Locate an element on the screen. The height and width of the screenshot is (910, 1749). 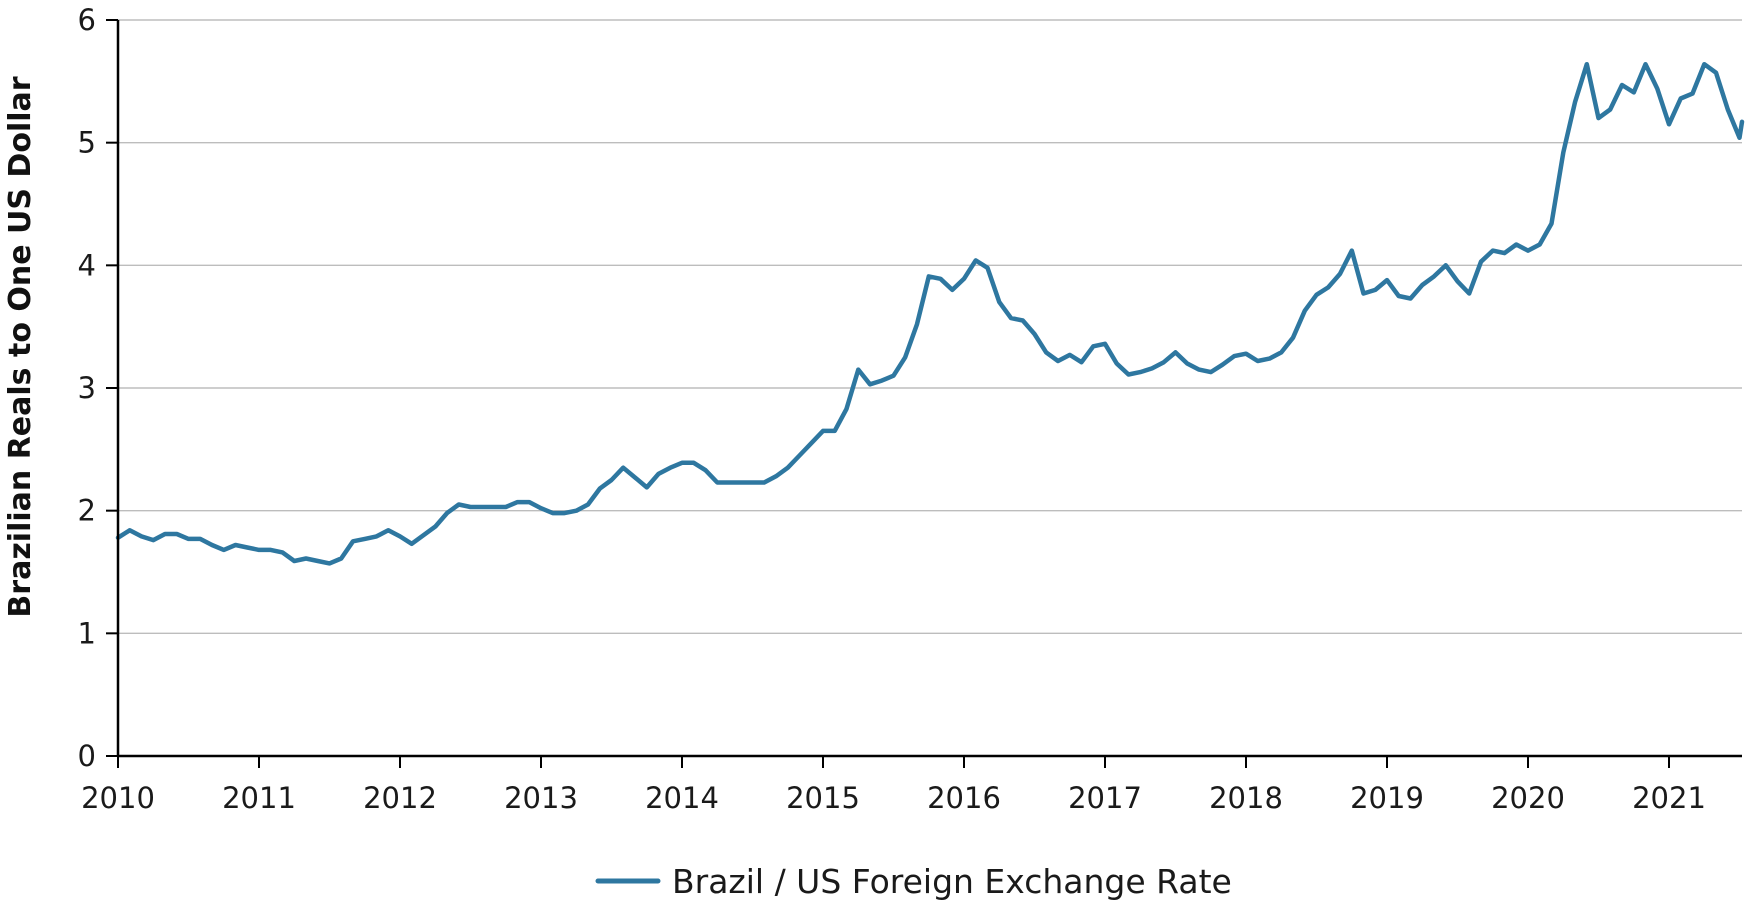
y-tick-label: 3 is located at coordinates (87, 388).